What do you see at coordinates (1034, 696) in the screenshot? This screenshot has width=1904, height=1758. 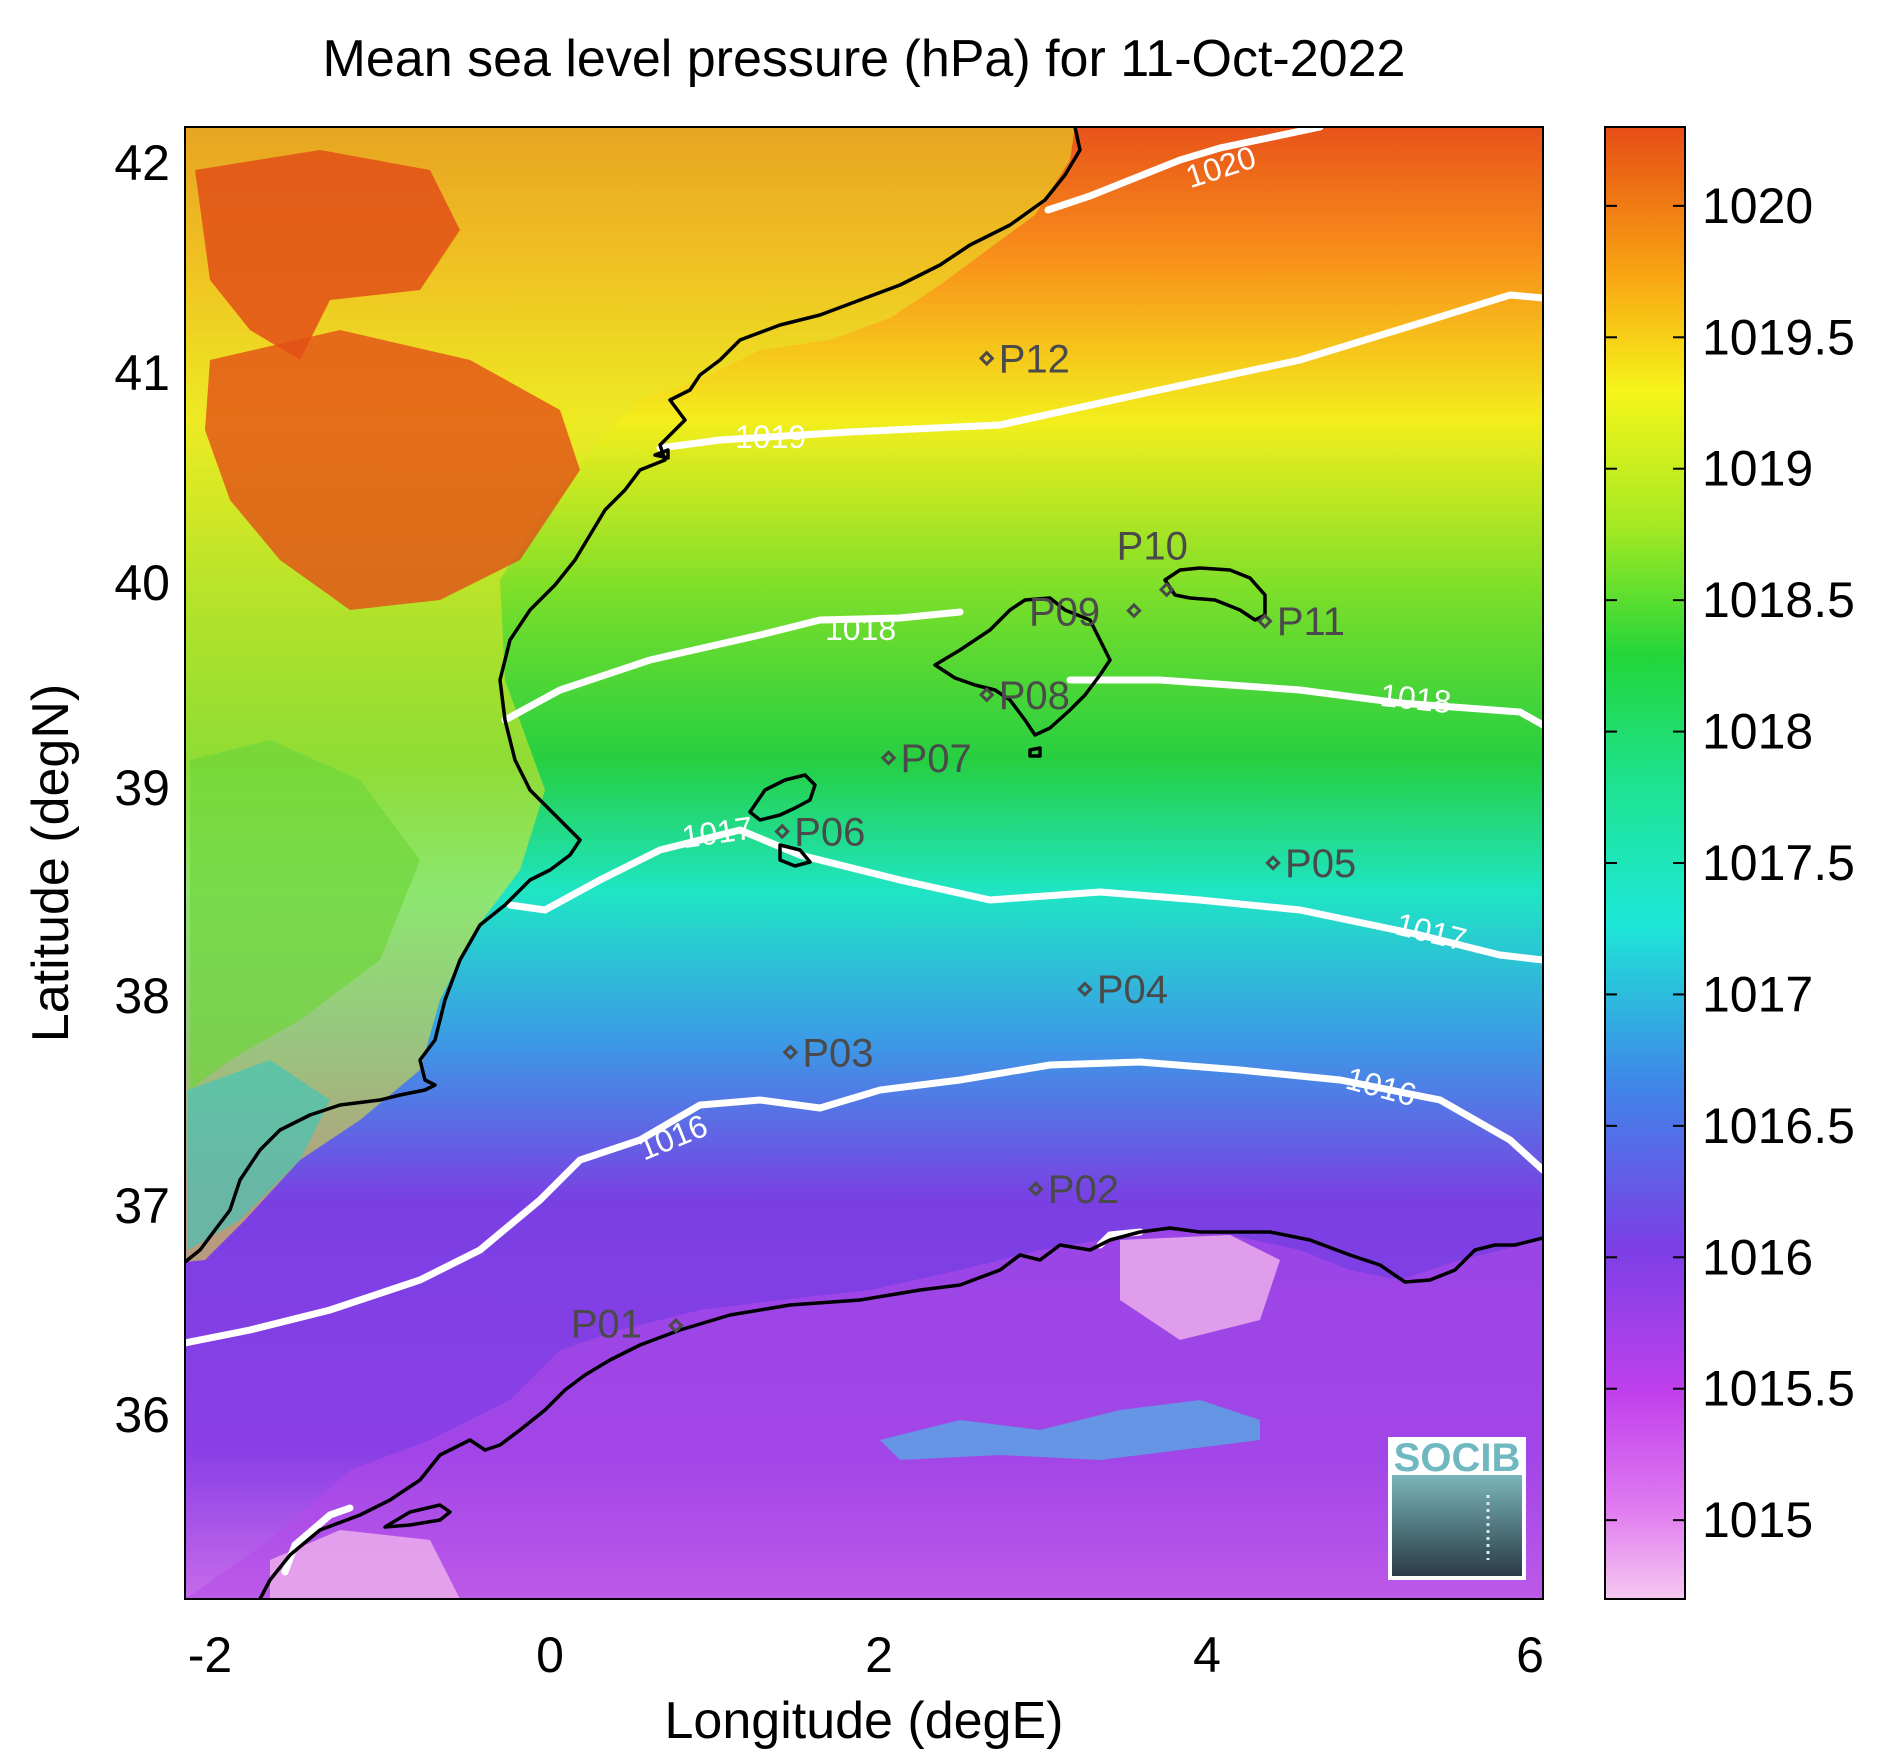 I see `station-label: P08` at bounding box center [1034, 696].